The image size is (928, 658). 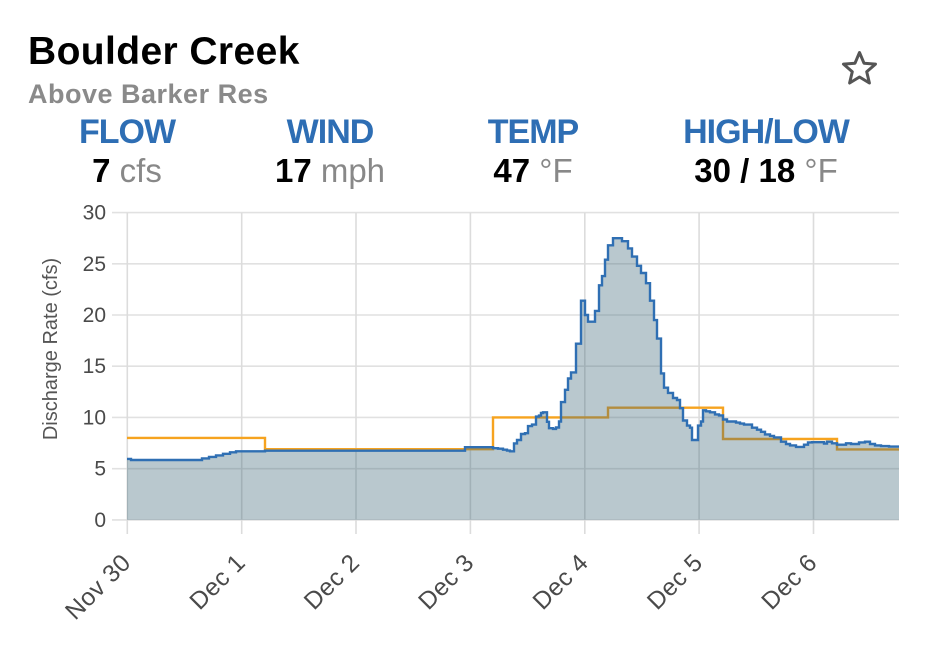 What do you see at coordinates (100, 520) in the screenshot?
I see `svg-text: 0` at bounding box center [100, 520].